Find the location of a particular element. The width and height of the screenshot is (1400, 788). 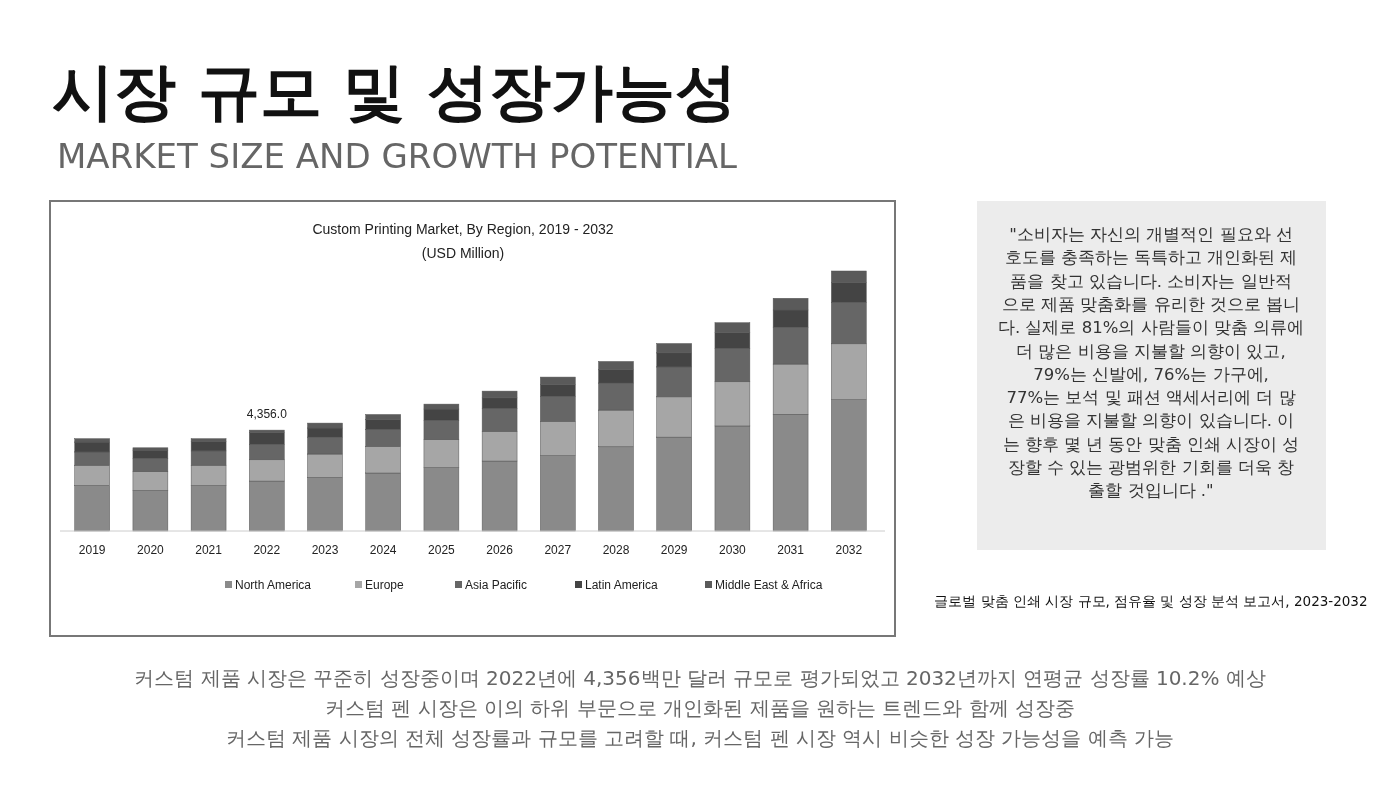

x-tick-label: 2027 is located at coordinates (558, 550).